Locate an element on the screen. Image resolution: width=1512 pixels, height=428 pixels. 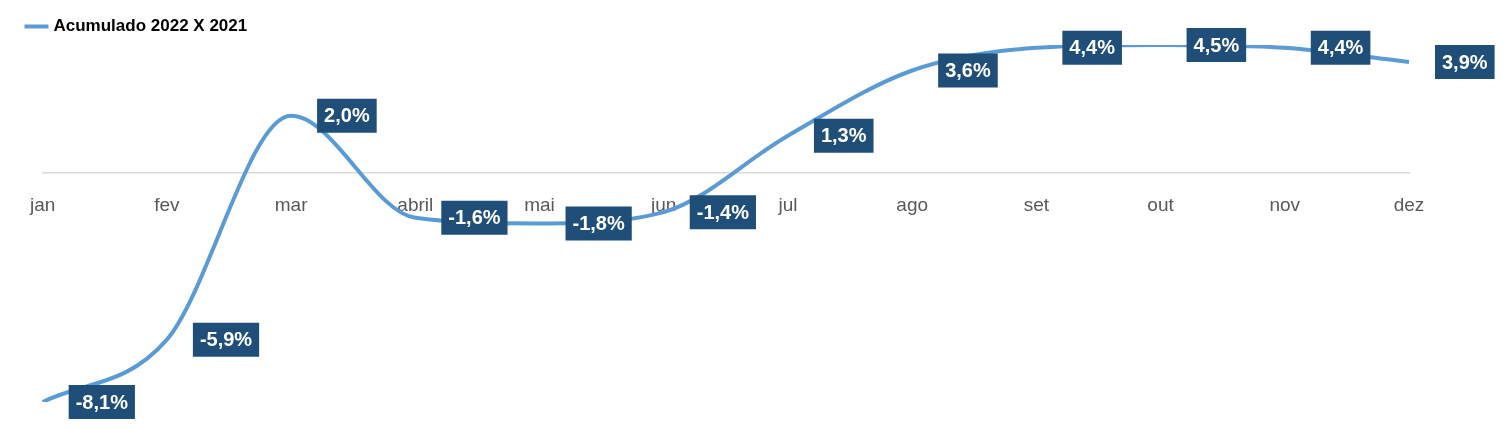
data-label: 3,6% is located at coordinates (968, 70).